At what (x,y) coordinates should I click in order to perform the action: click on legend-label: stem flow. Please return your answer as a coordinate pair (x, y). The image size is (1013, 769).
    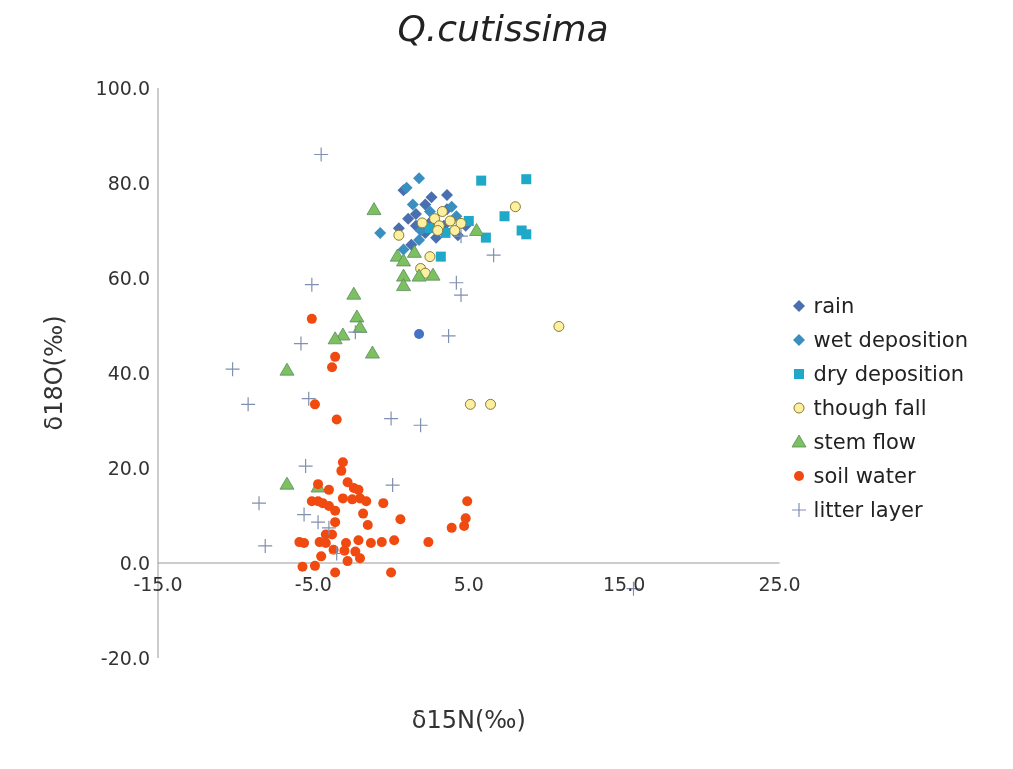
    Looking at the image, I should click on (865, 442).